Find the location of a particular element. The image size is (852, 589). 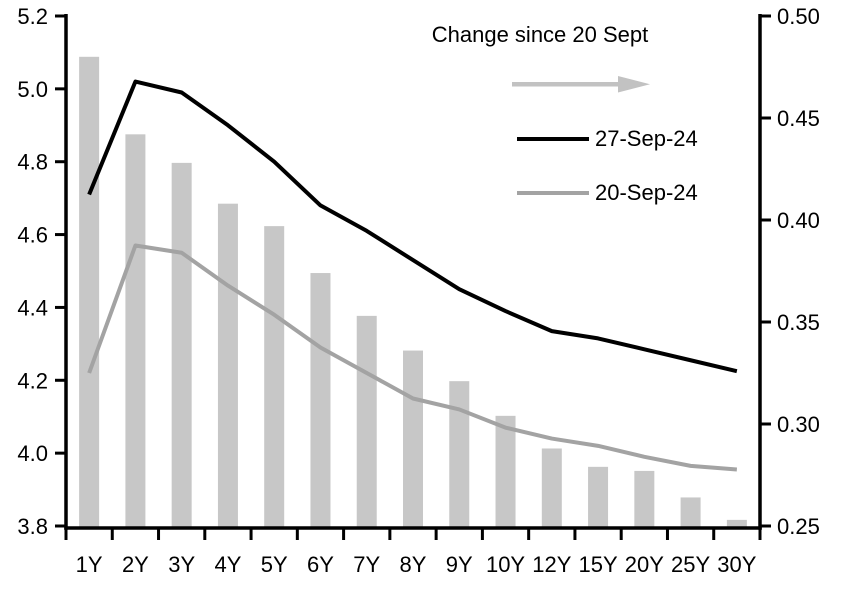

change-arrow-icon is located at coordinates (581, 84).